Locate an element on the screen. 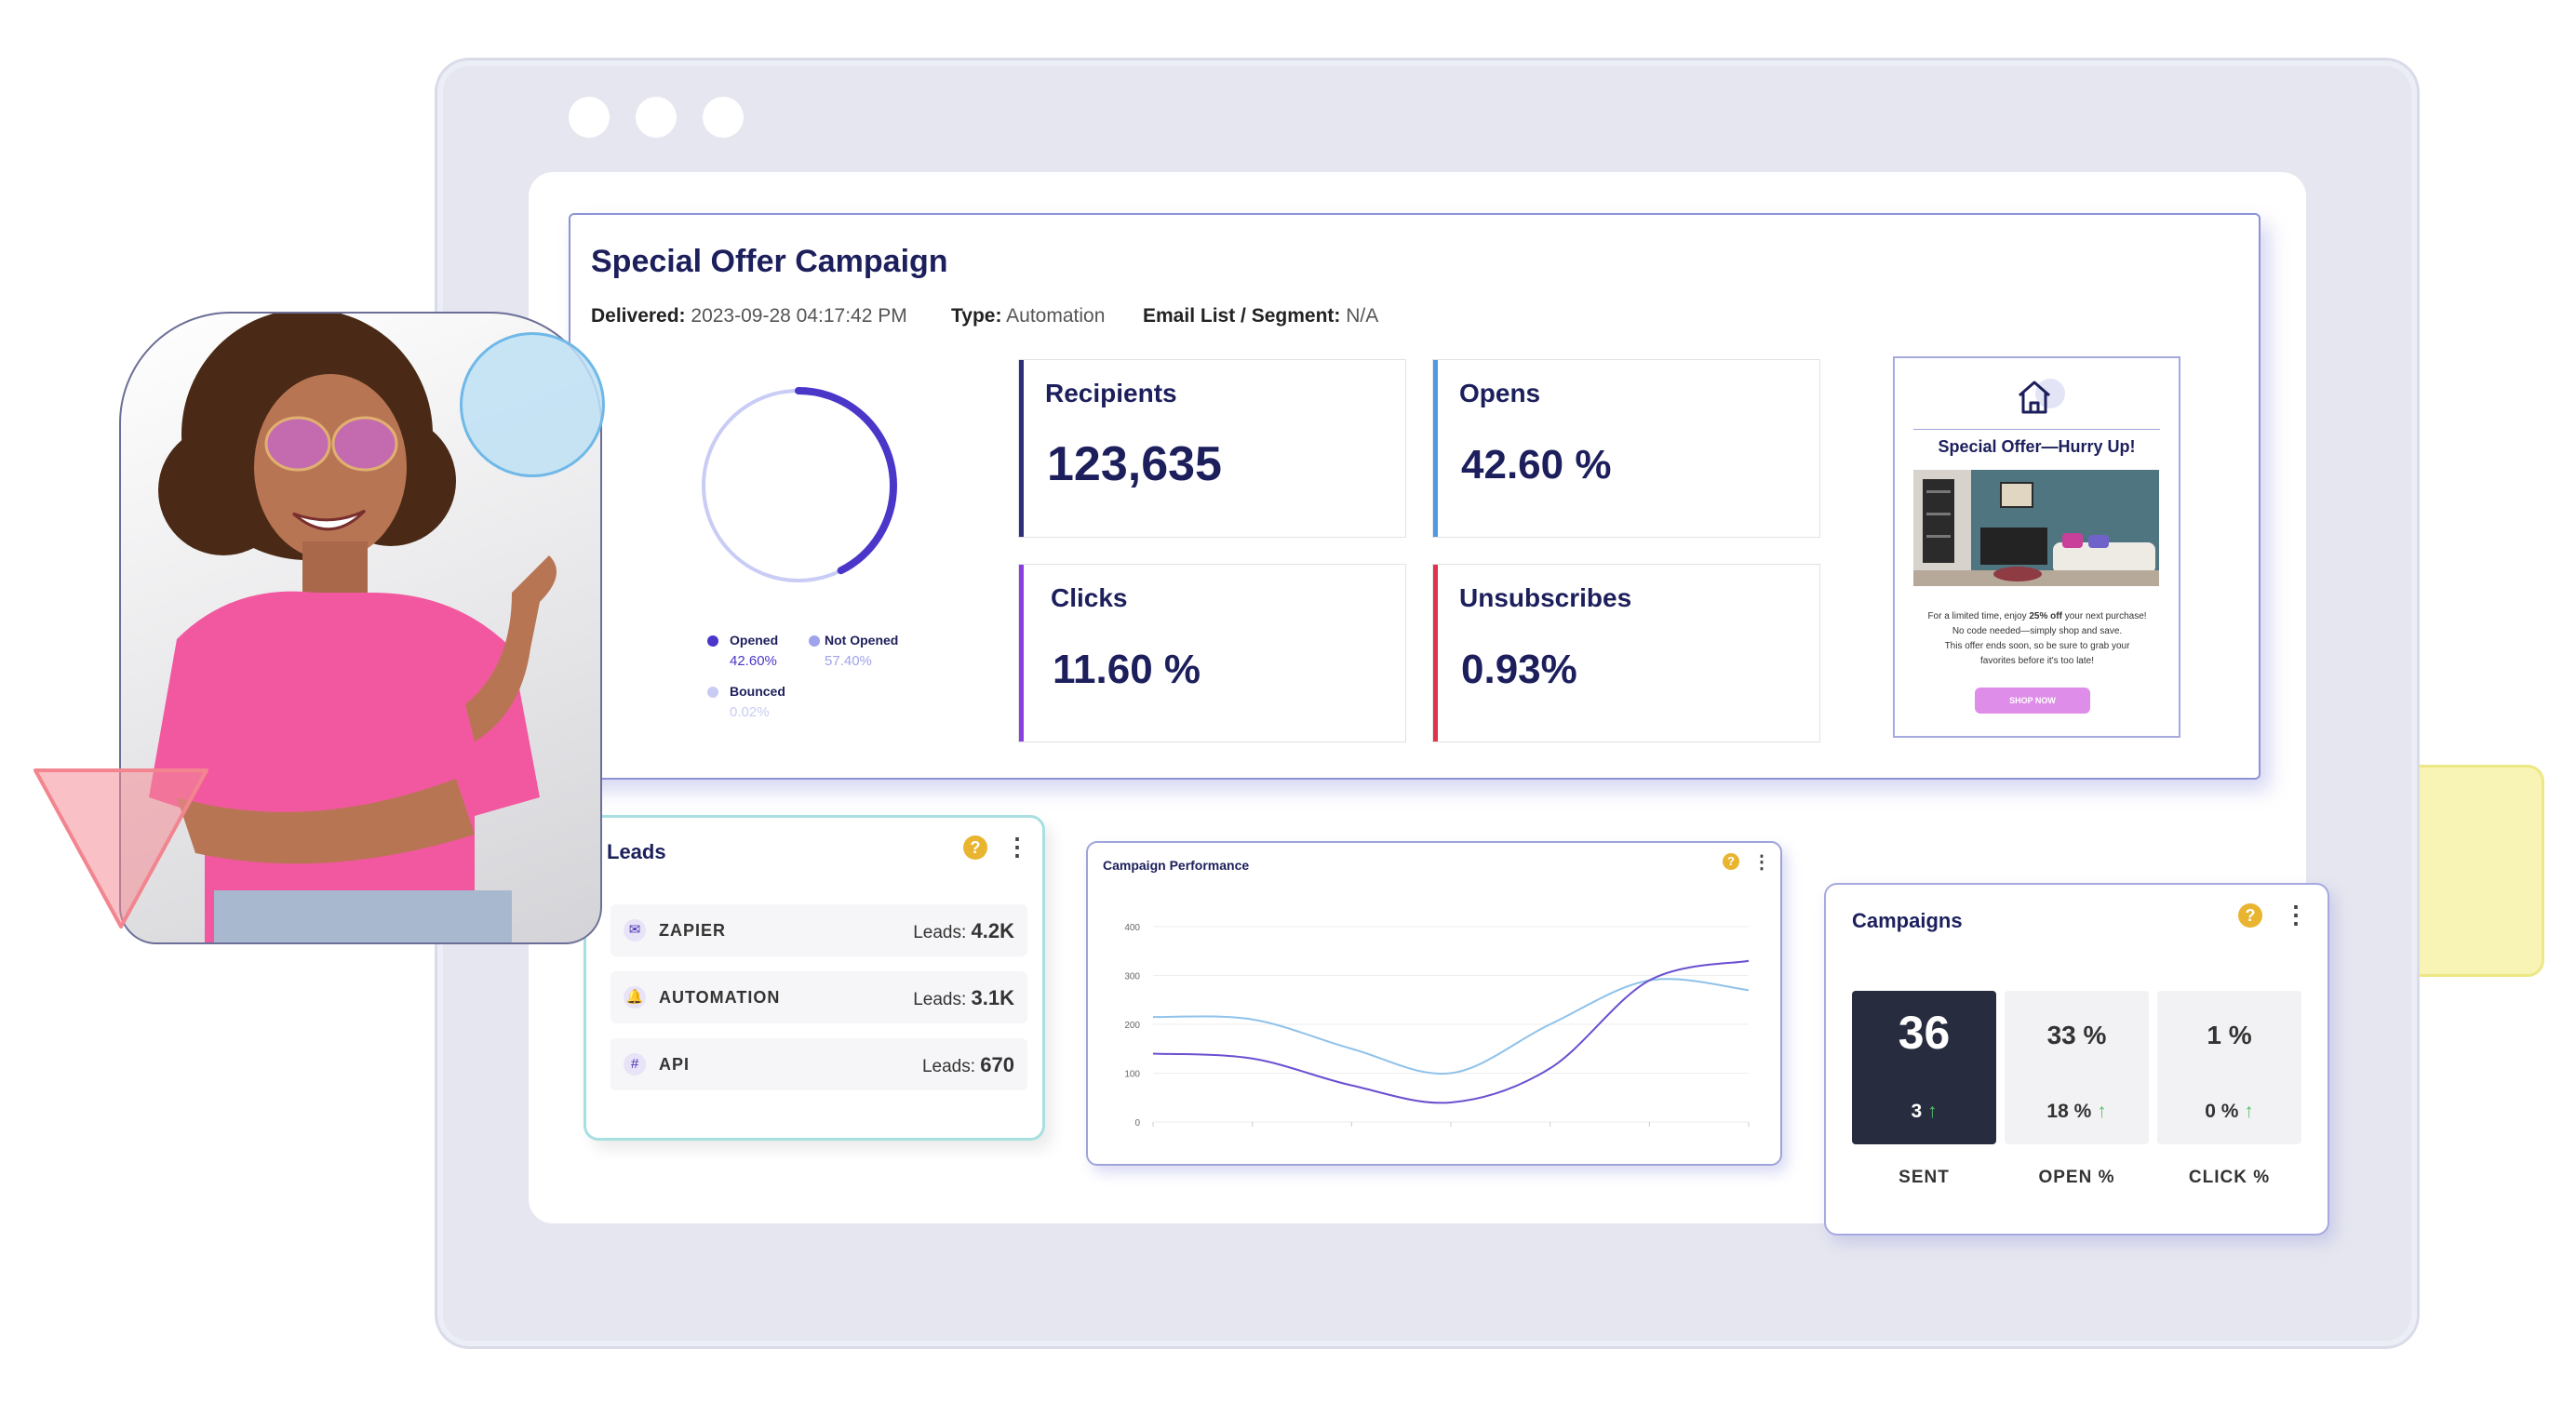 The width and height of the screenshot is (2576, 1416). lead-row-zapier: ✉ ZAPIER Leads: 4.2K is located at coordinates (818, 930).